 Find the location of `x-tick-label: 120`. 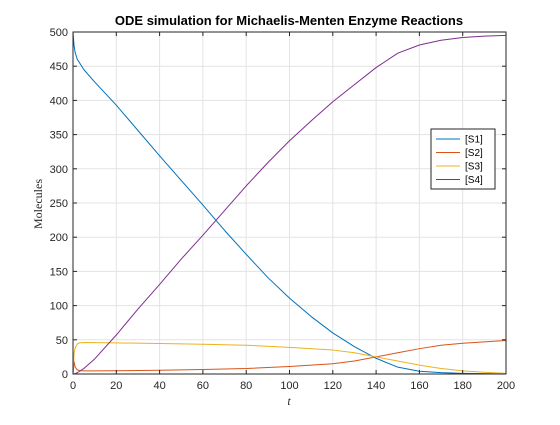

x-tick-label: 120 is located at coordinates (333, 386).